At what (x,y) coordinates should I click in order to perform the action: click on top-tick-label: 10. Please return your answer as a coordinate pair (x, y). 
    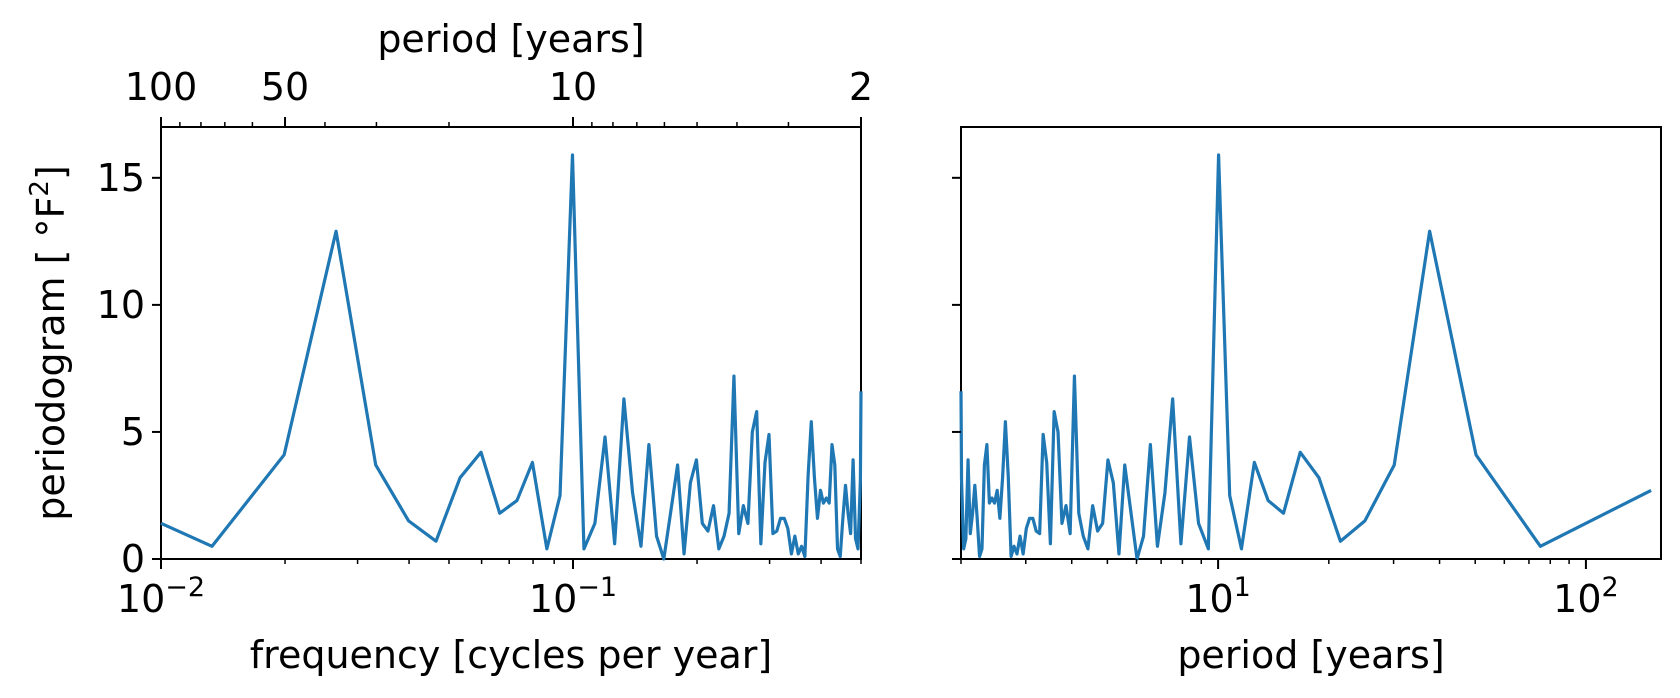
    Looking at the image, I should click on (573, 87).